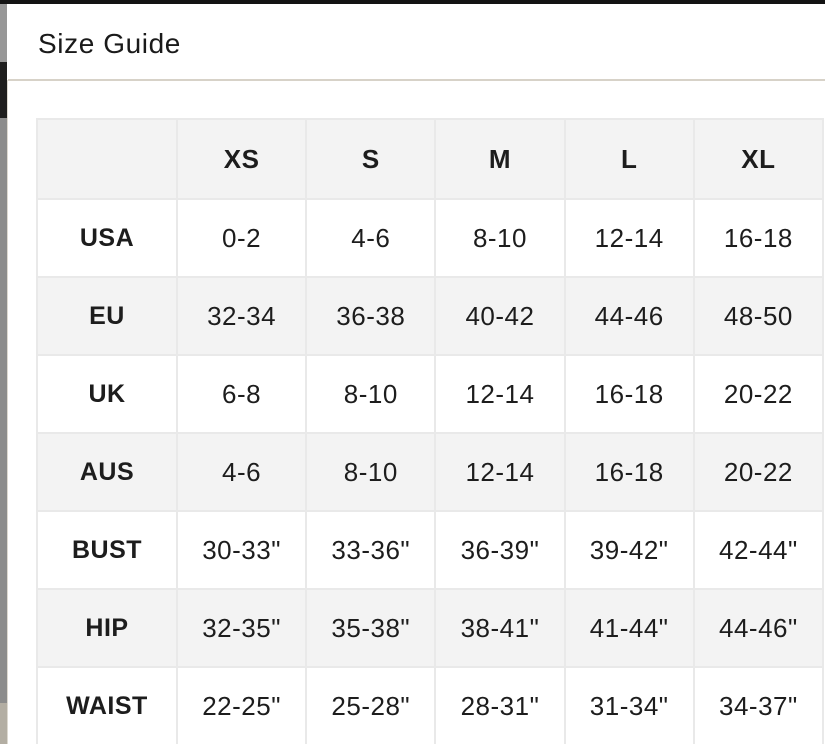  I want to click on size-cell: 36-39", so click(500, 550).